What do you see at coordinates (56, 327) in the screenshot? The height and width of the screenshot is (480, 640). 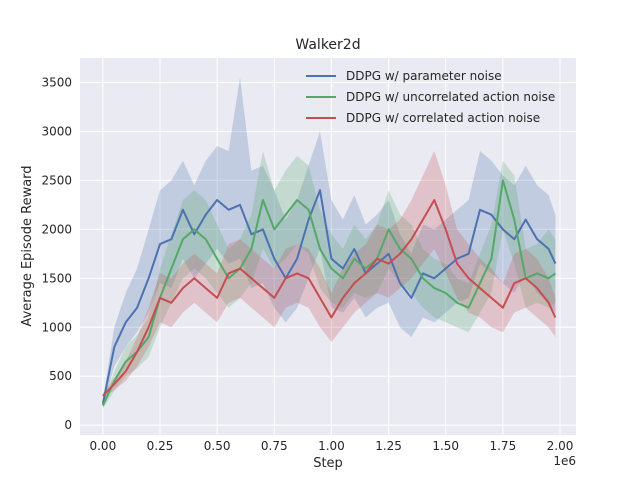 I see `y-tick-label: 1000` at bounding box center [56, 327].